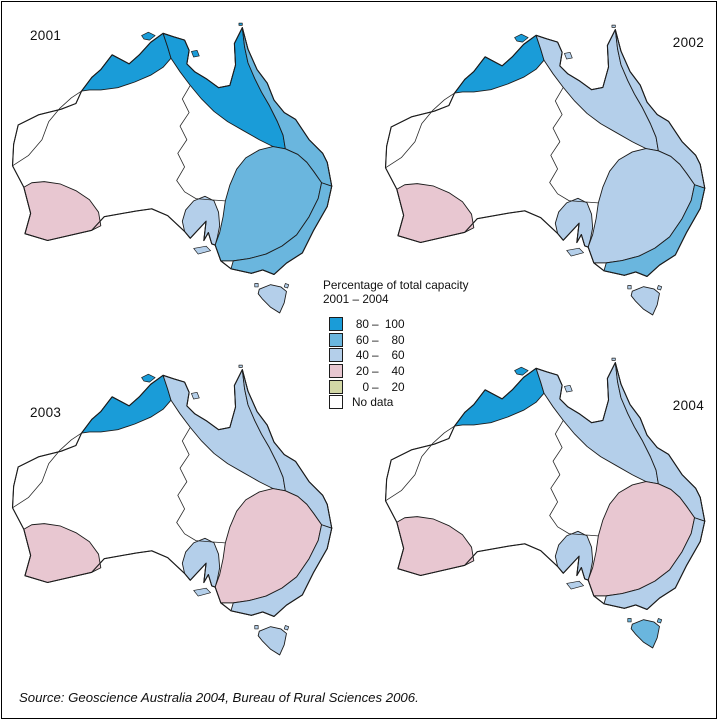  What do you see at coordinates (46, 35) in the screenshot?
I see `year-label-2001: 2001` at bounding box center [46, 35].